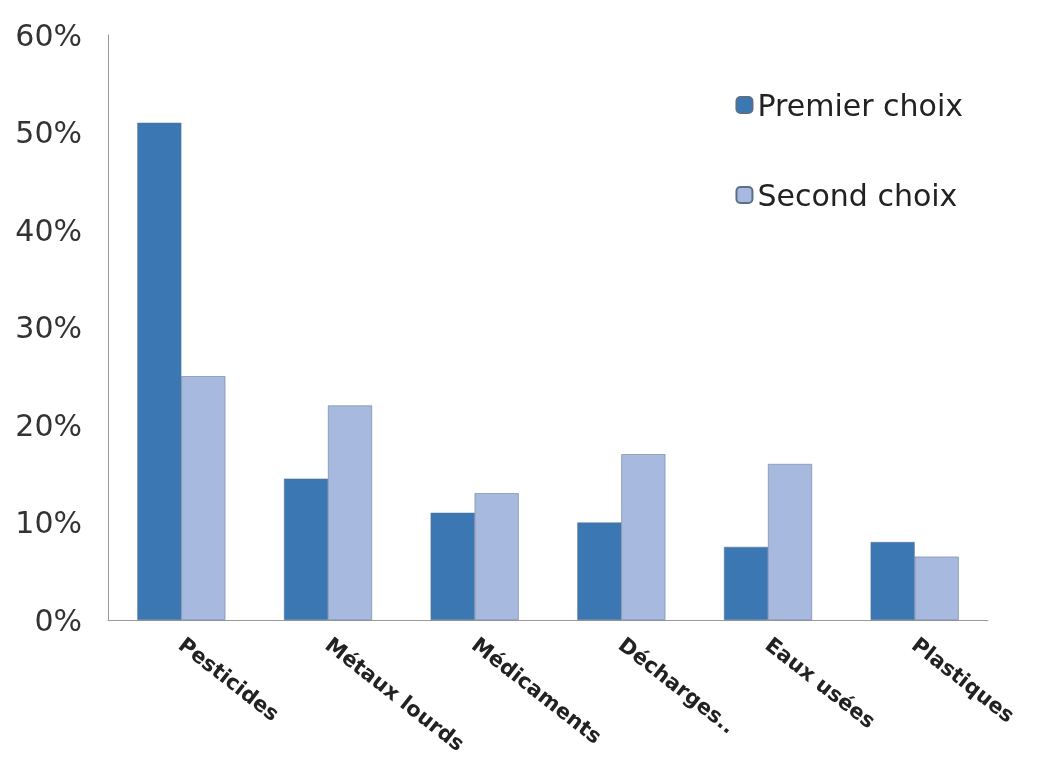 The height and width of the screenshot is (773, 1038). Describe the element at coordinates (857, 195) in the screenshot. I see `legend-label: Second choix` at that location.